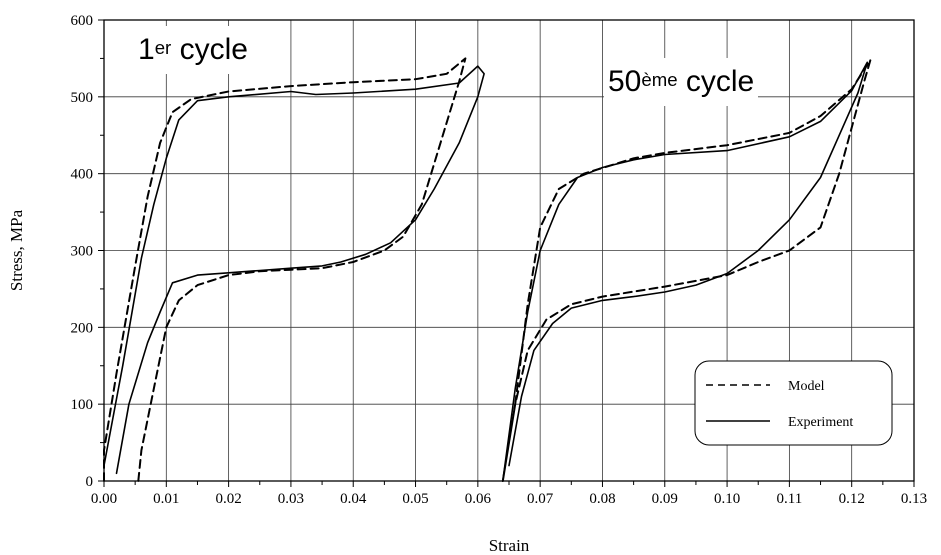  I want to click on y-tick-label: 300, so click(82, 252).